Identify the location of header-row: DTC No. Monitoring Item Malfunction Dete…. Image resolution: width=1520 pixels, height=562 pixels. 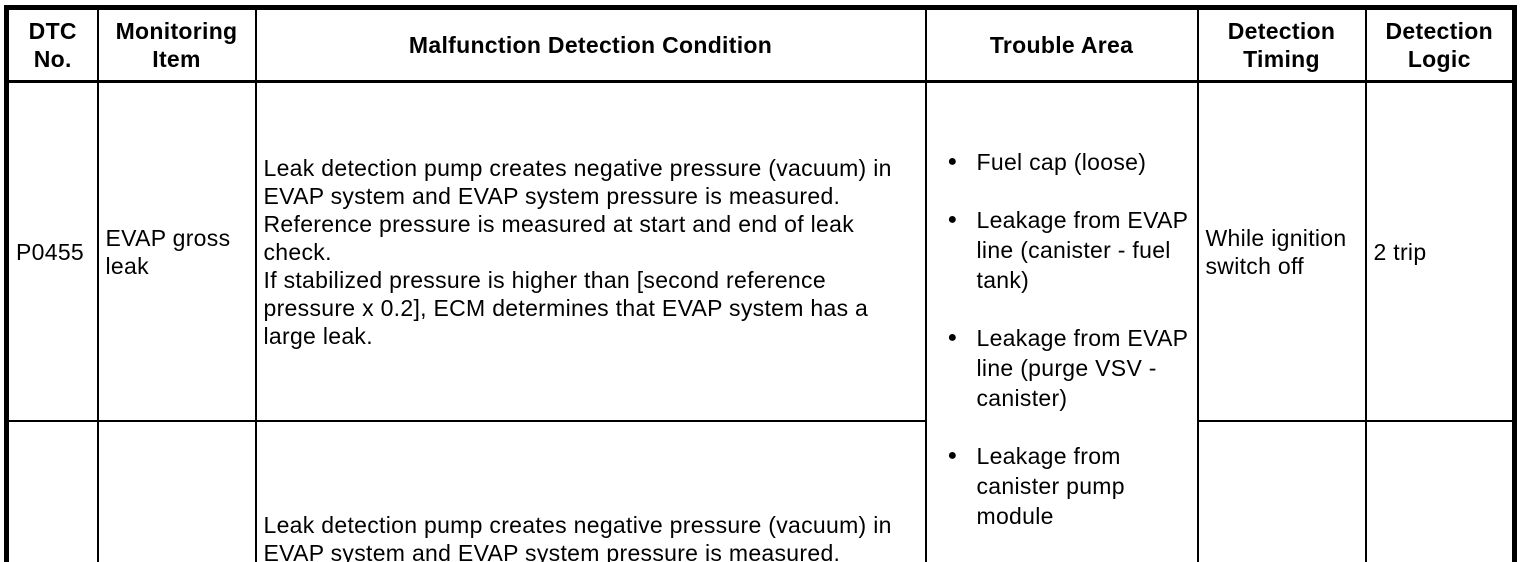
(760, 44).